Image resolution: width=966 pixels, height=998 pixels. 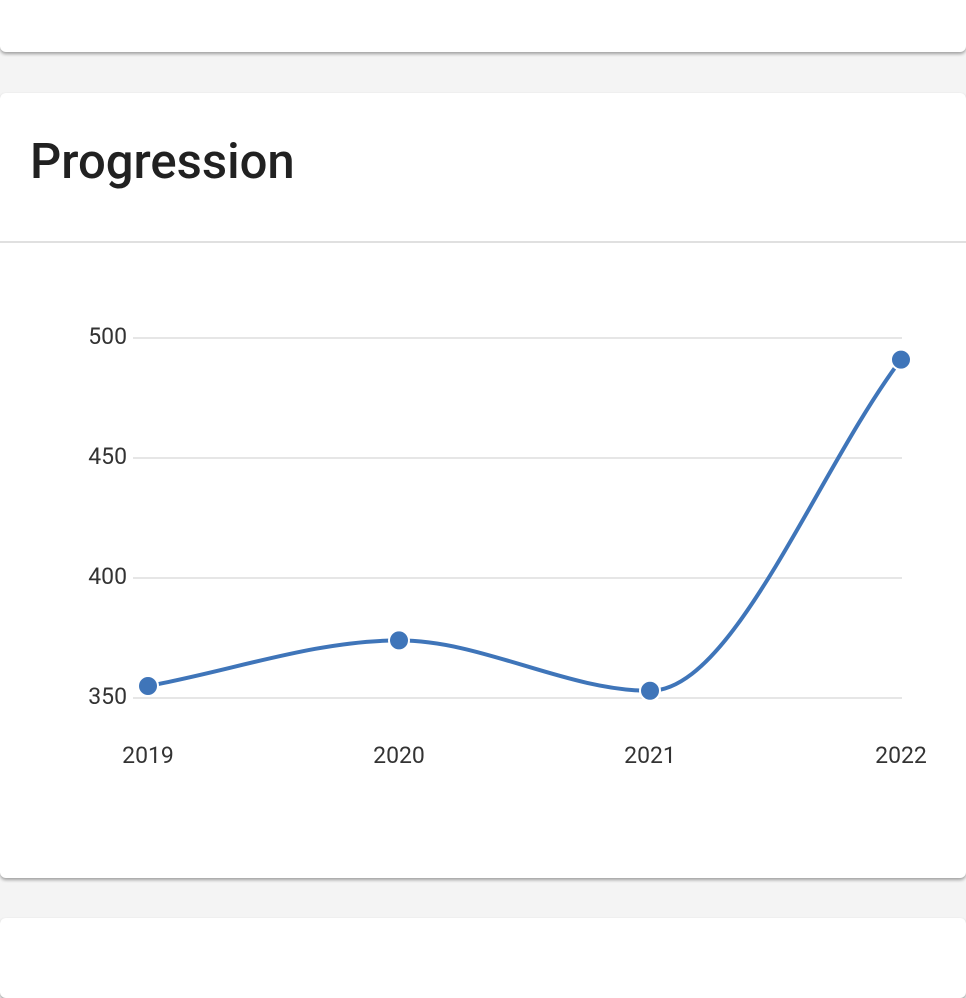 I want to click on y-tick-label: 350, so click(x=107, y=696).